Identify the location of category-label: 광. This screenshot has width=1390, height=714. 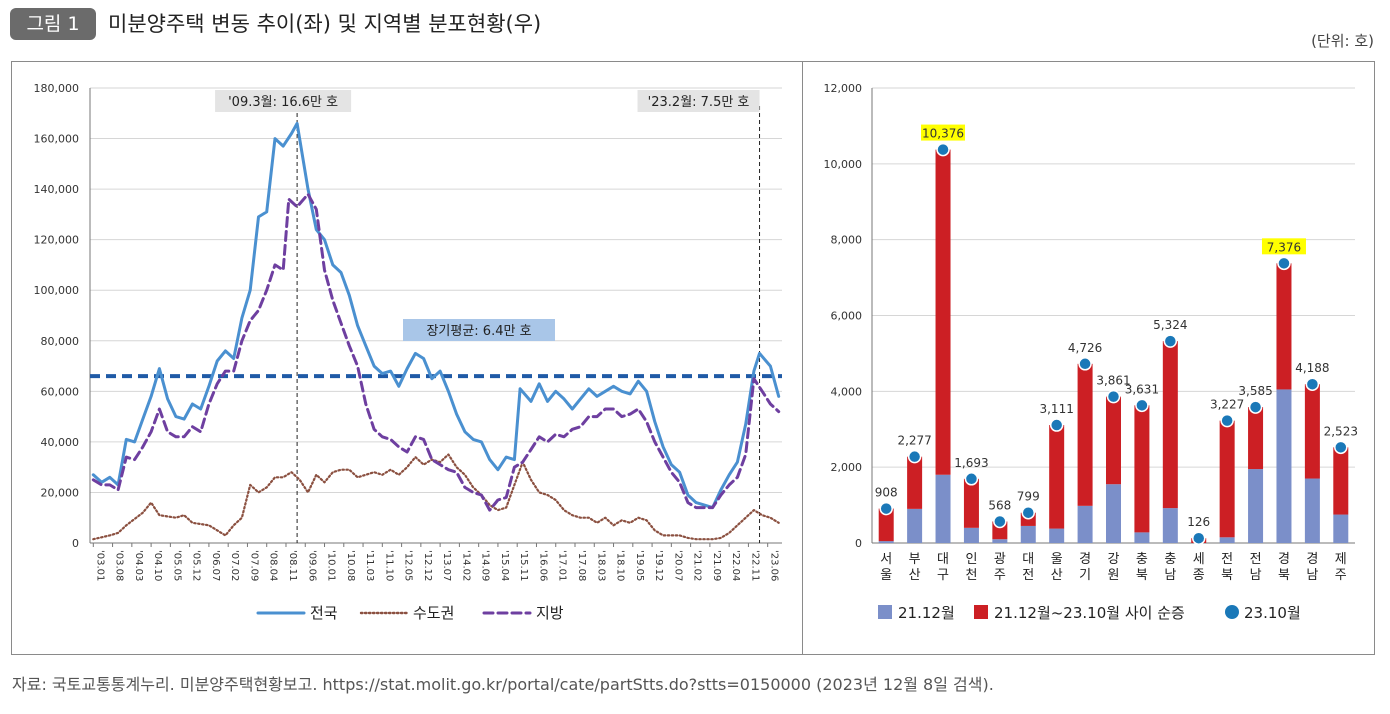
(1000, 559).